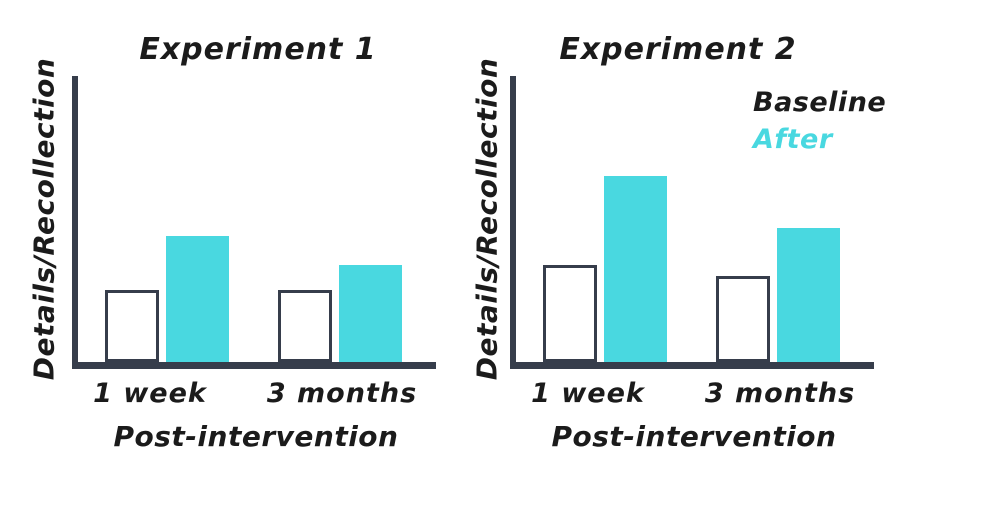 The height and width of the screenshot is (513, 1000). I want to click on legend-baseline-label: Baseline, so click(820, 102).